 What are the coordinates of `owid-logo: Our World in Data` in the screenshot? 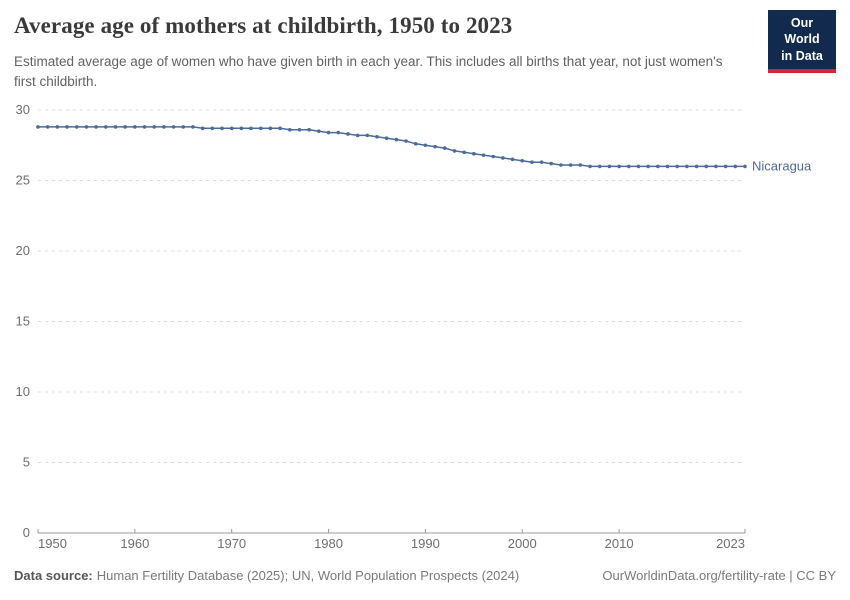 It's located at (802, 41).